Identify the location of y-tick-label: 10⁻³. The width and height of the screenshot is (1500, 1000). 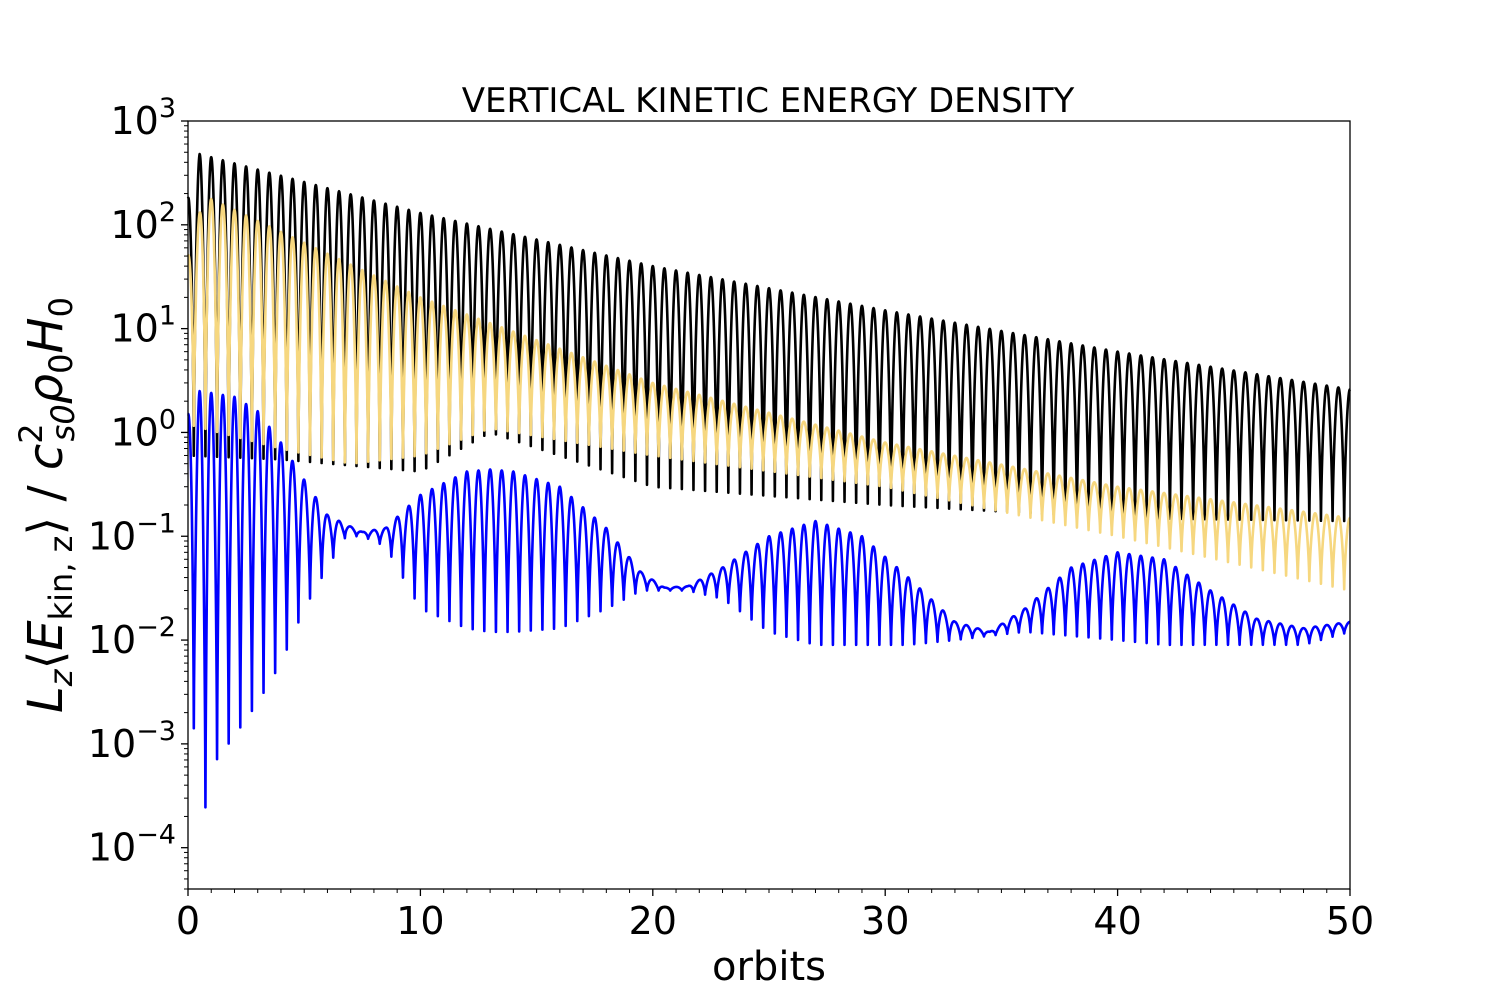
(132, 741).